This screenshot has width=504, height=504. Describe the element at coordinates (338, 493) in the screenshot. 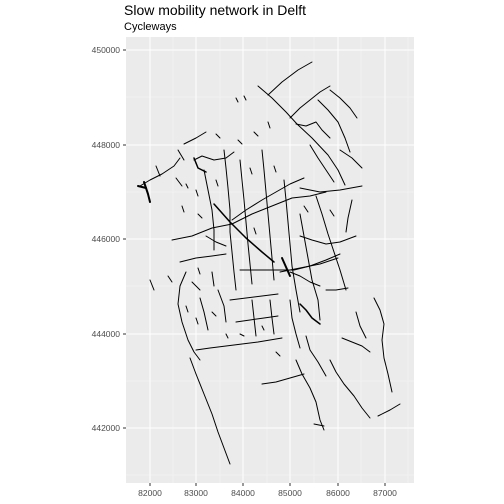

I see `x-tick-label: 86000` at that location.